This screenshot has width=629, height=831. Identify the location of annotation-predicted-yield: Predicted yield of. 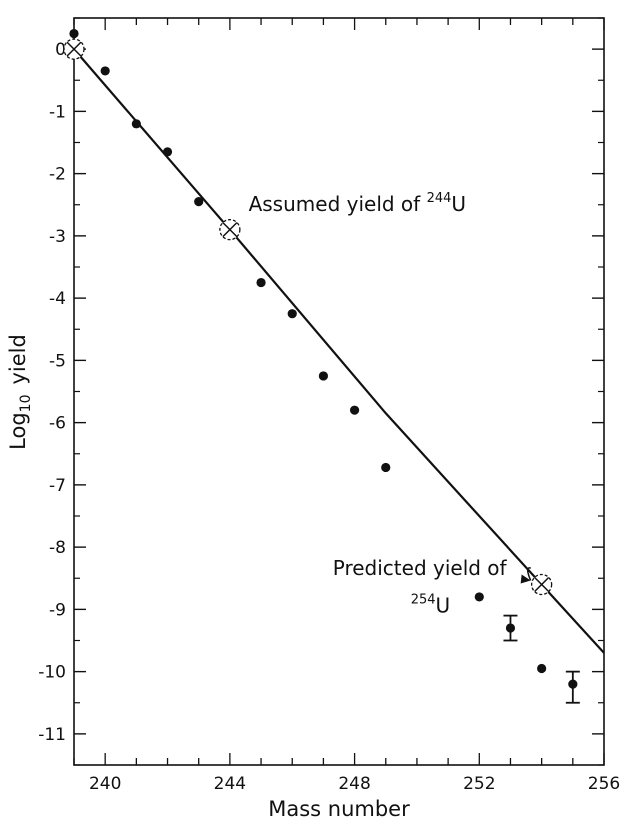
(420, 568).